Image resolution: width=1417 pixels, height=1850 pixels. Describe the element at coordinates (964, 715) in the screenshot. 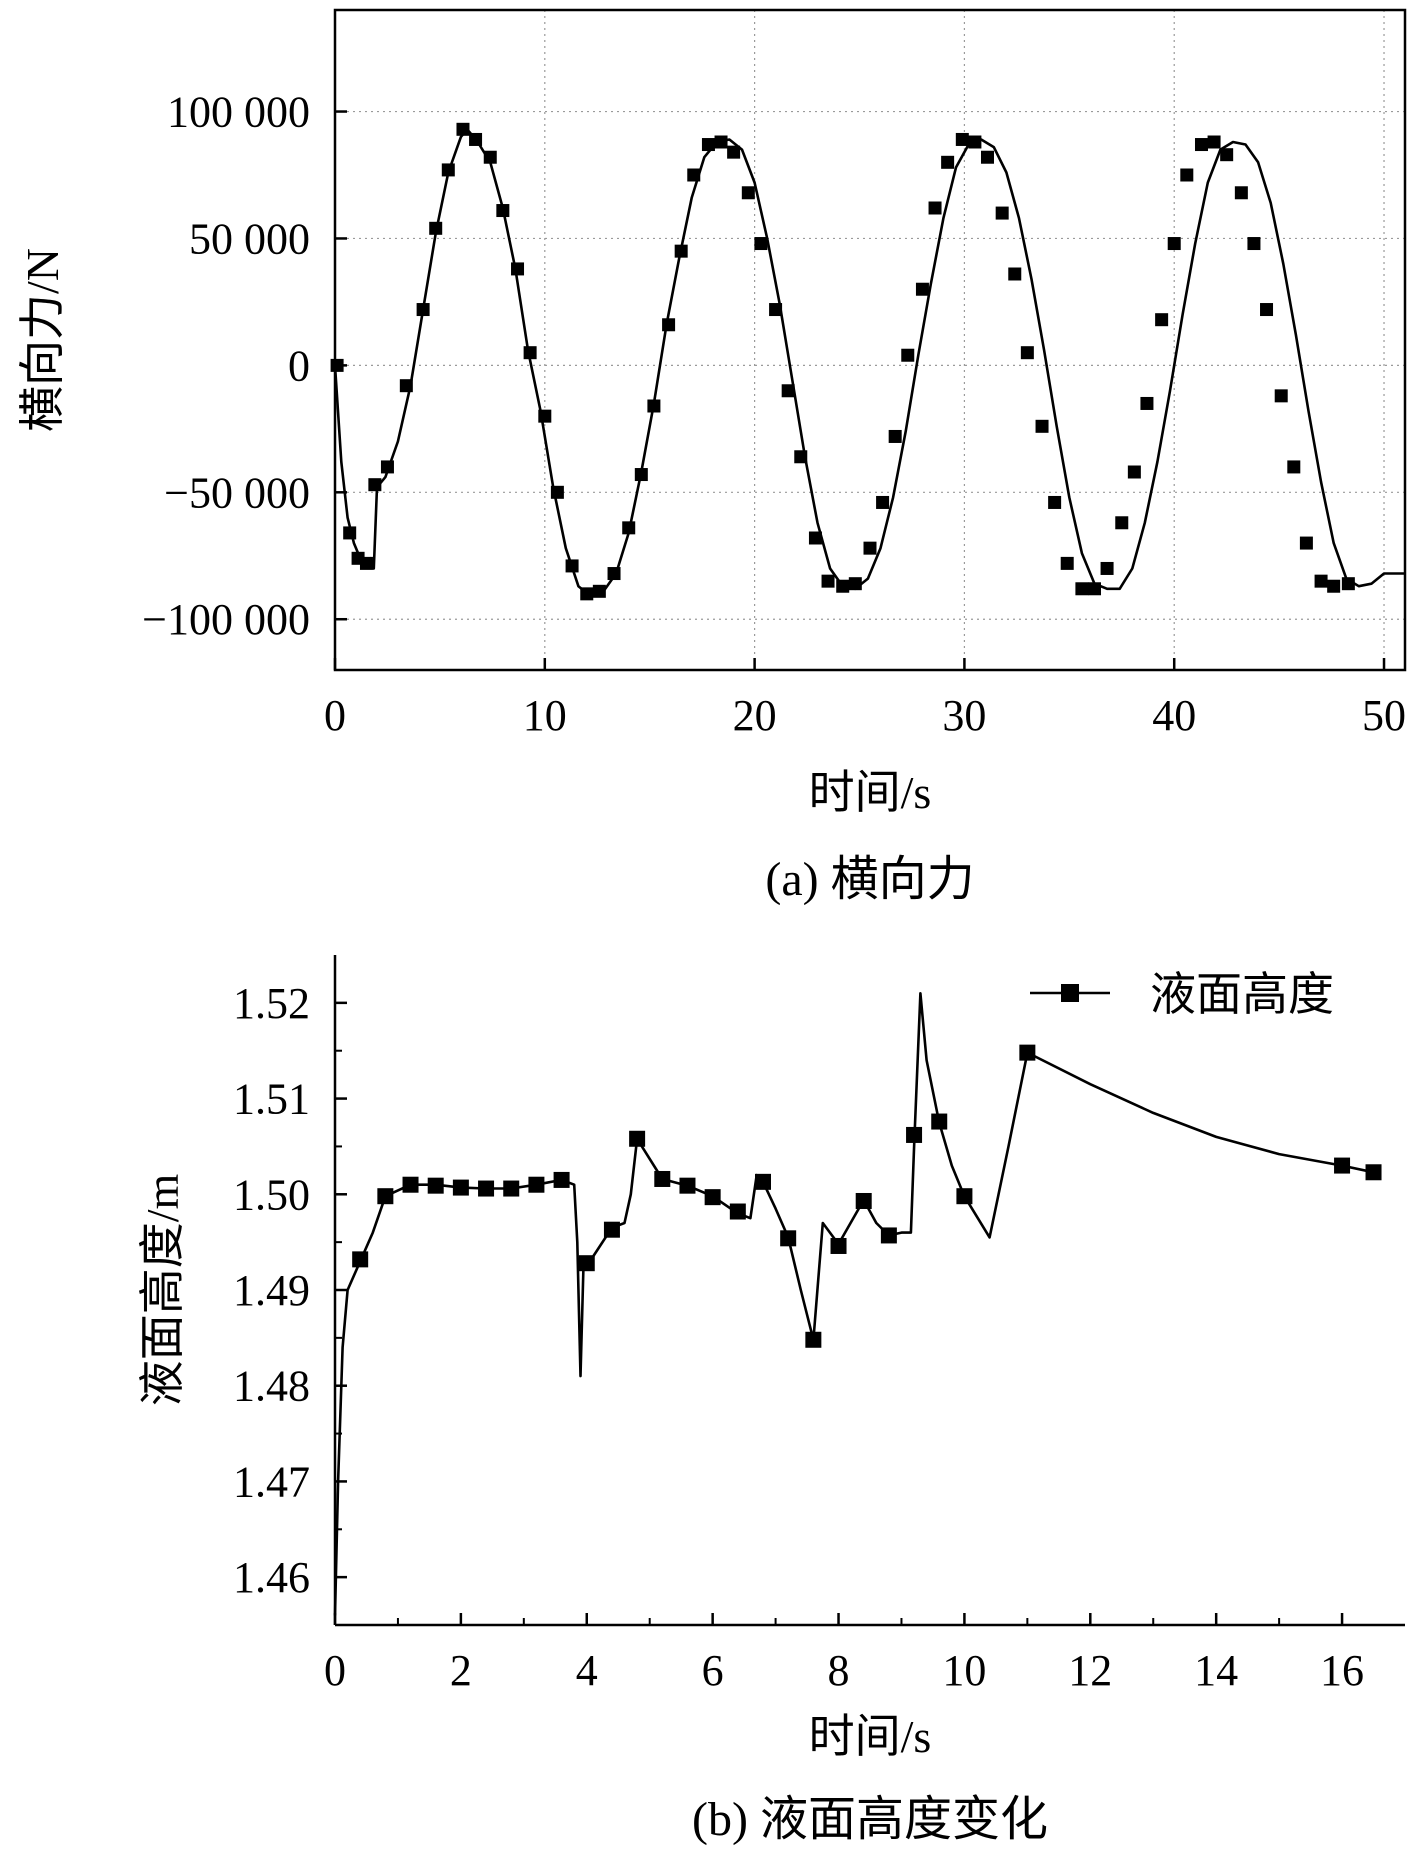

I see `x-tick-label: 30` at that location.